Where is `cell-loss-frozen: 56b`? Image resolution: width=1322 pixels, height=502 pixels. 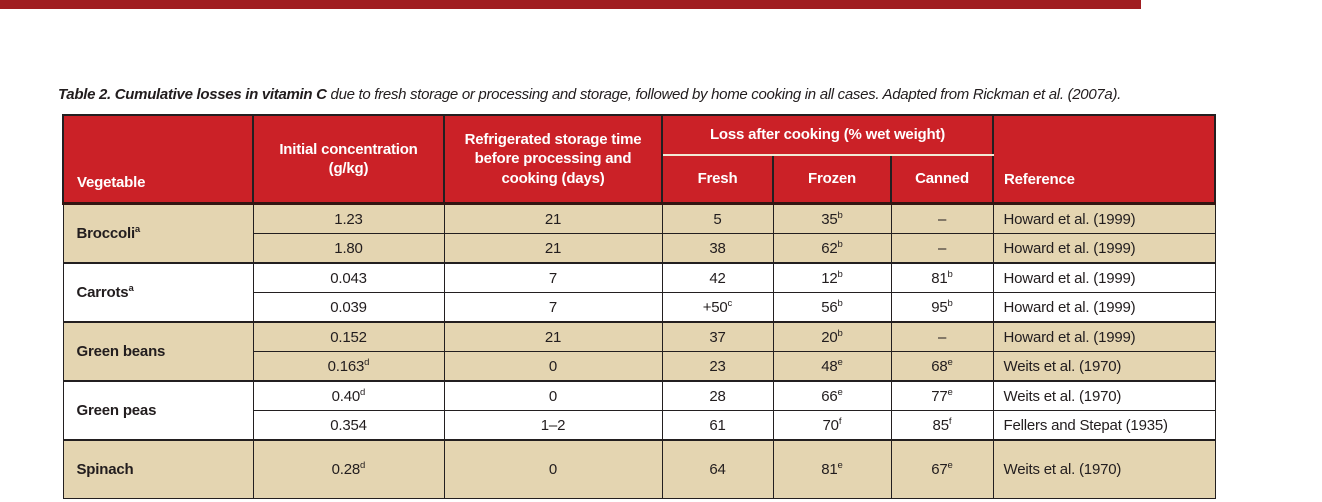
cell-loss-frozen: 56b is located at coordinates (832, 307).